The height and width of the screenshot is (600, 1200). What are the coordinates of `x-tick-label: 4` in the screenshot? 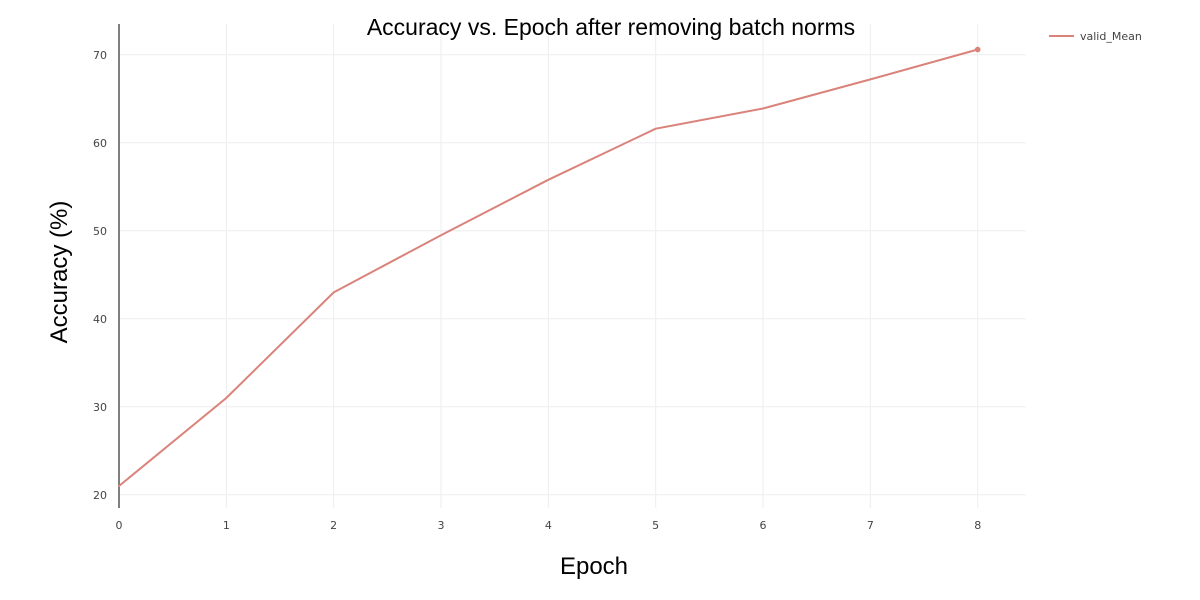 It's located at (548, 525).